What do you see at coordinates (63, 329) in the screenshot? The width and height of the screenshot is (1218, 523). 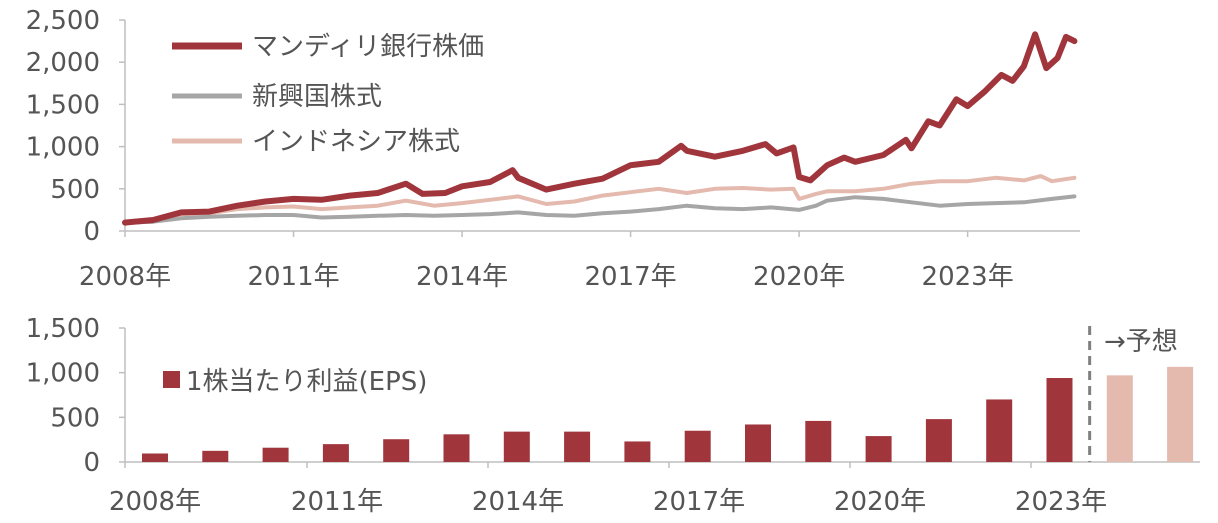 I see `bottom-y-tick-label: 1,500` at bounding box center [63, 329].